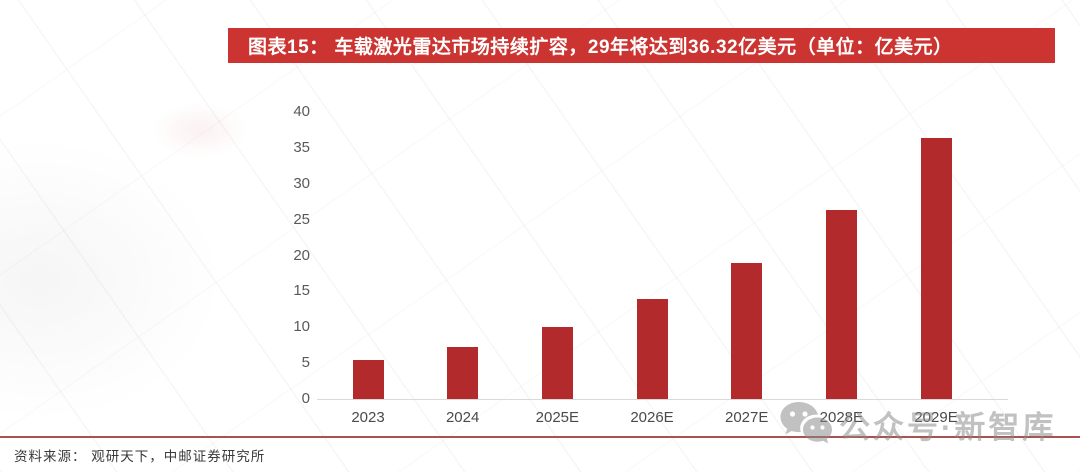 The image size is (1080, 472). What do you see at coordinates (747, 330) in the screenshot?
I see `bar-2027E` at bounding box center [747, 330].